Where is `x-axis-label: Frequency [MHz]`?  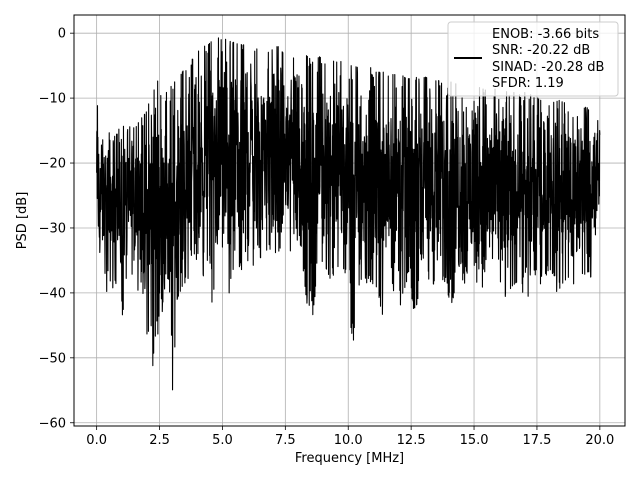
x-axis-label: Frequency [MHz] is located at coordinates (349, 458).